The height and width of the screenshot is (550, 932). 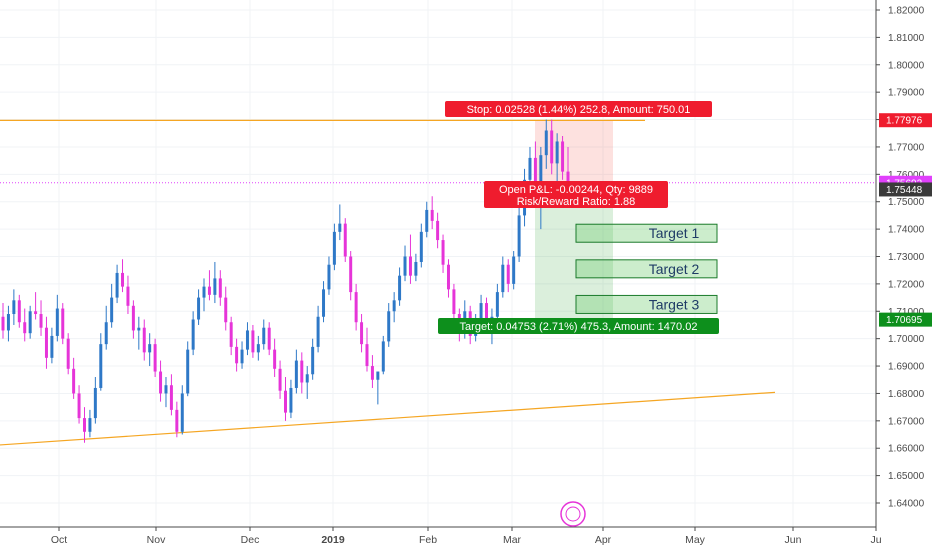 I want to click on y-tick-label: 1.75000, so click(x=906, y=202).